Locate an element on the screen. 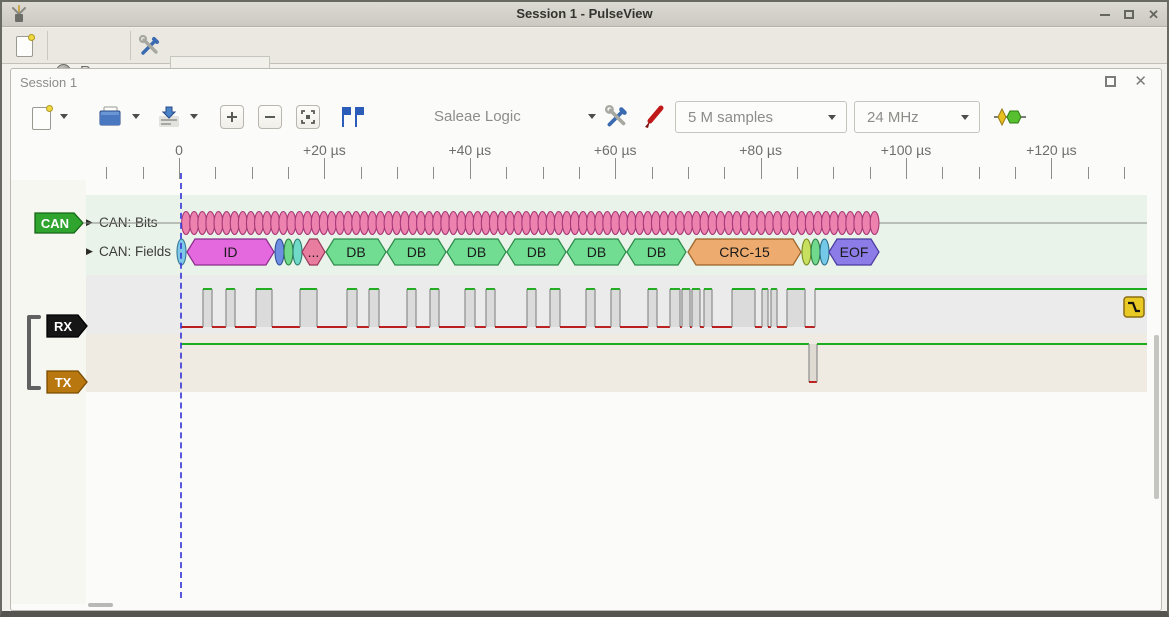 Image resolution: width=1169 pixels, height=617 pixels. close-icon: ✕ is located at coordinates (1153, 14).